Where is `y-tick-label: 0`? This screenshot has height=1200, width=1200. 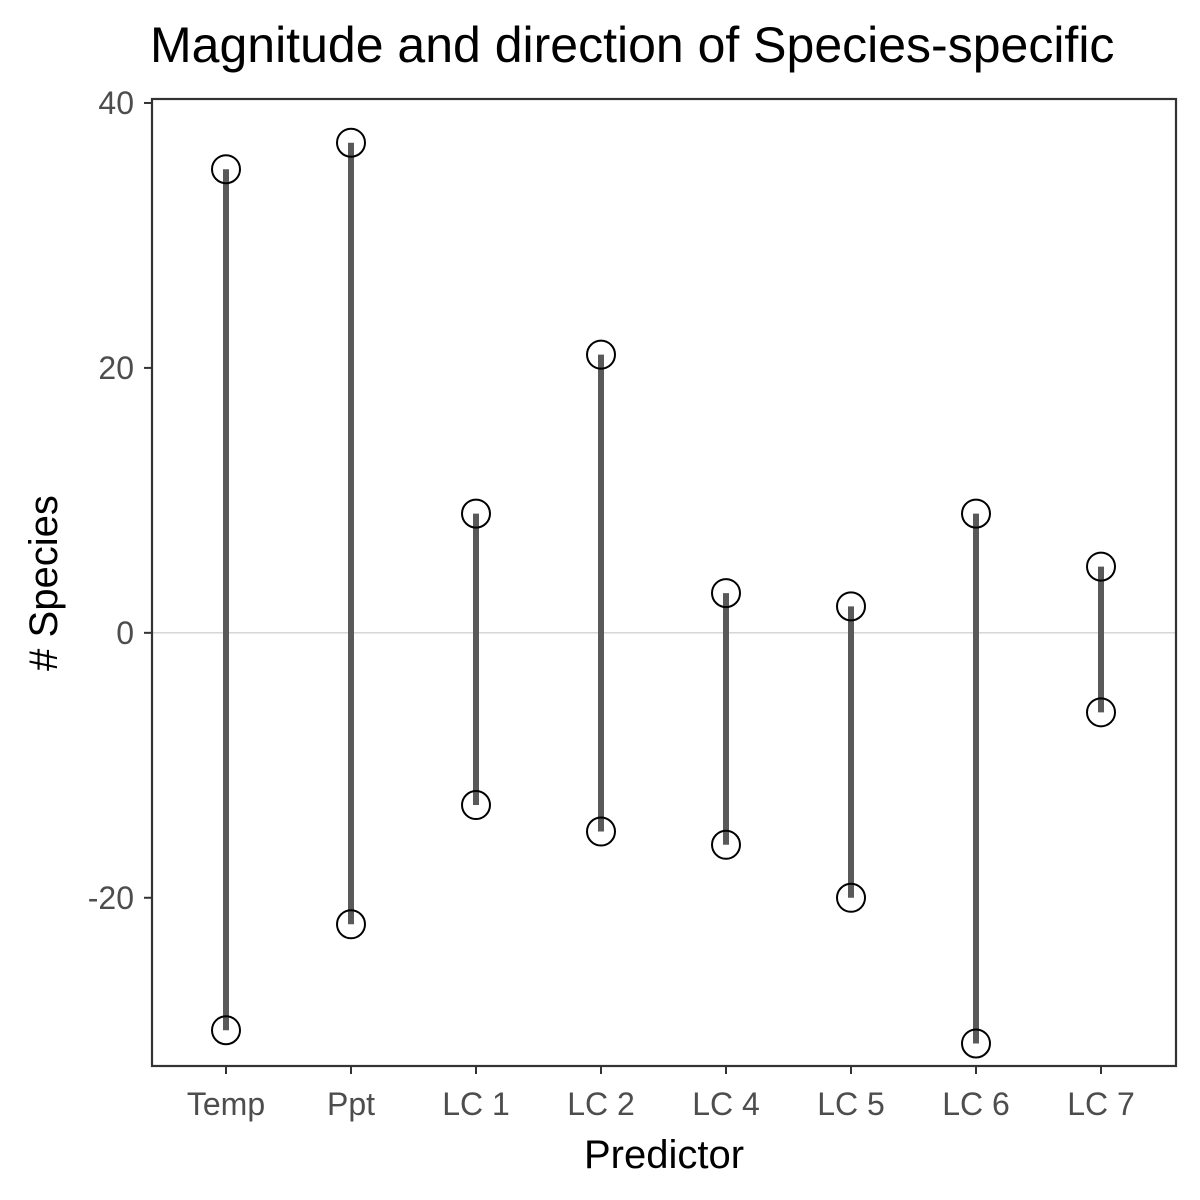 y-tick-label: 0 is located at coordinates (125, 633).